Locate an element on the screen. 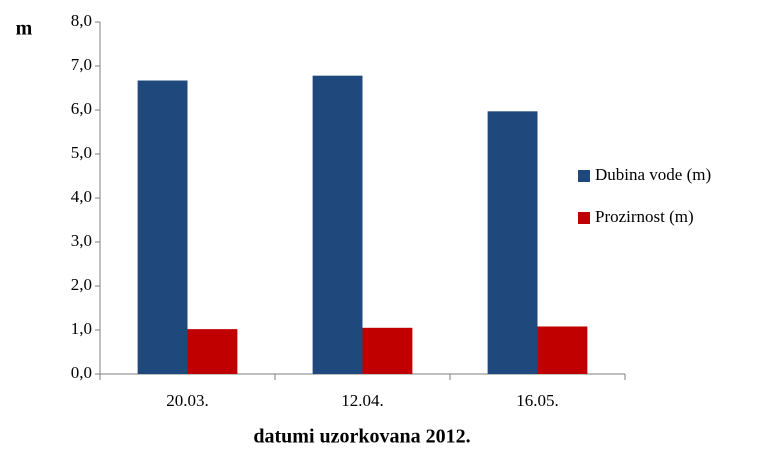 This screenshot has height=462, width=761. y-tick-label: 1,0 is located at coordinates (81, 328).